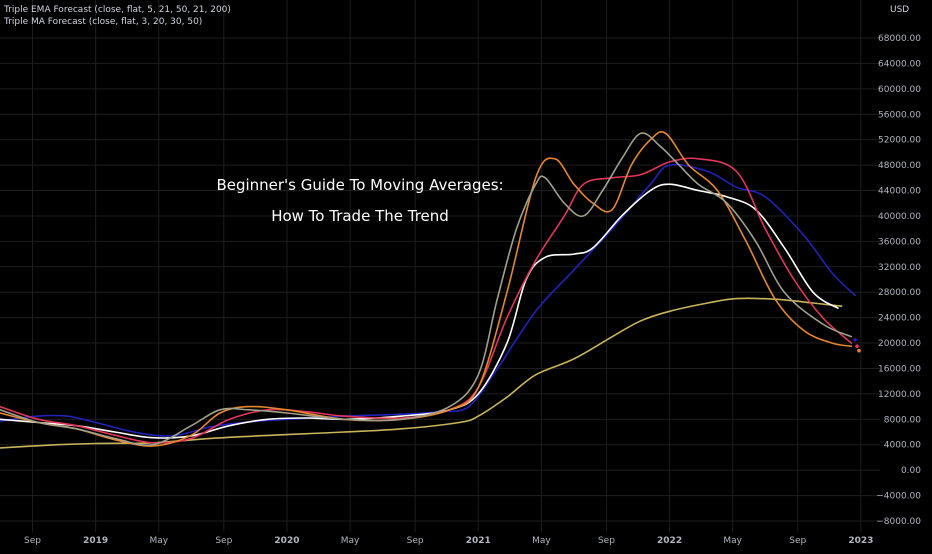 The image size is (932, 554). Describe the element at coordinates (899, 192) in the screenshot. I see `y-tick-label: 44000.00` at that location.